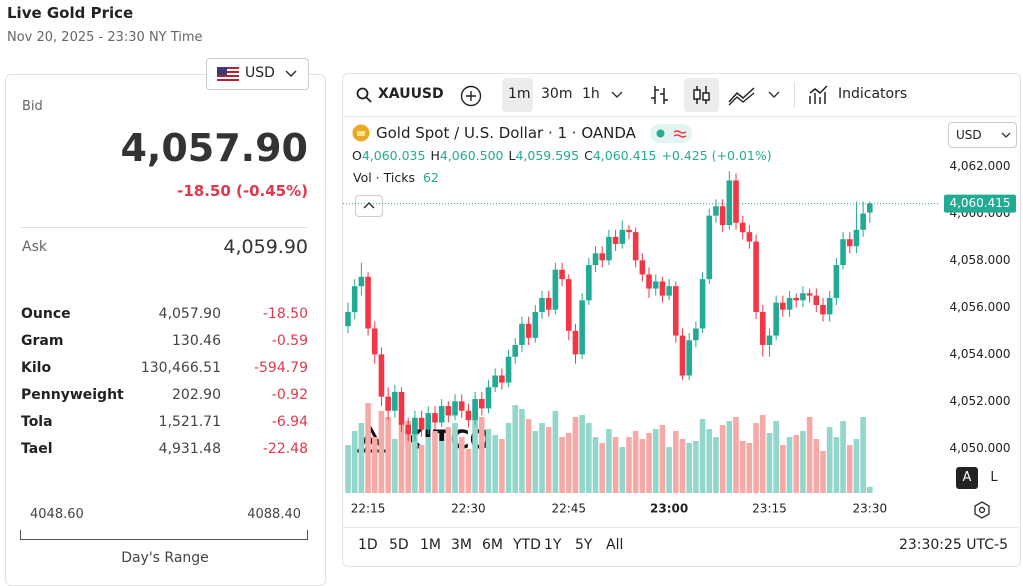 The height and width of the screenshot is (586, 1023). Describe the element at coordinates (982, 510) in the screenshot. I see `settings-icon` at that location.